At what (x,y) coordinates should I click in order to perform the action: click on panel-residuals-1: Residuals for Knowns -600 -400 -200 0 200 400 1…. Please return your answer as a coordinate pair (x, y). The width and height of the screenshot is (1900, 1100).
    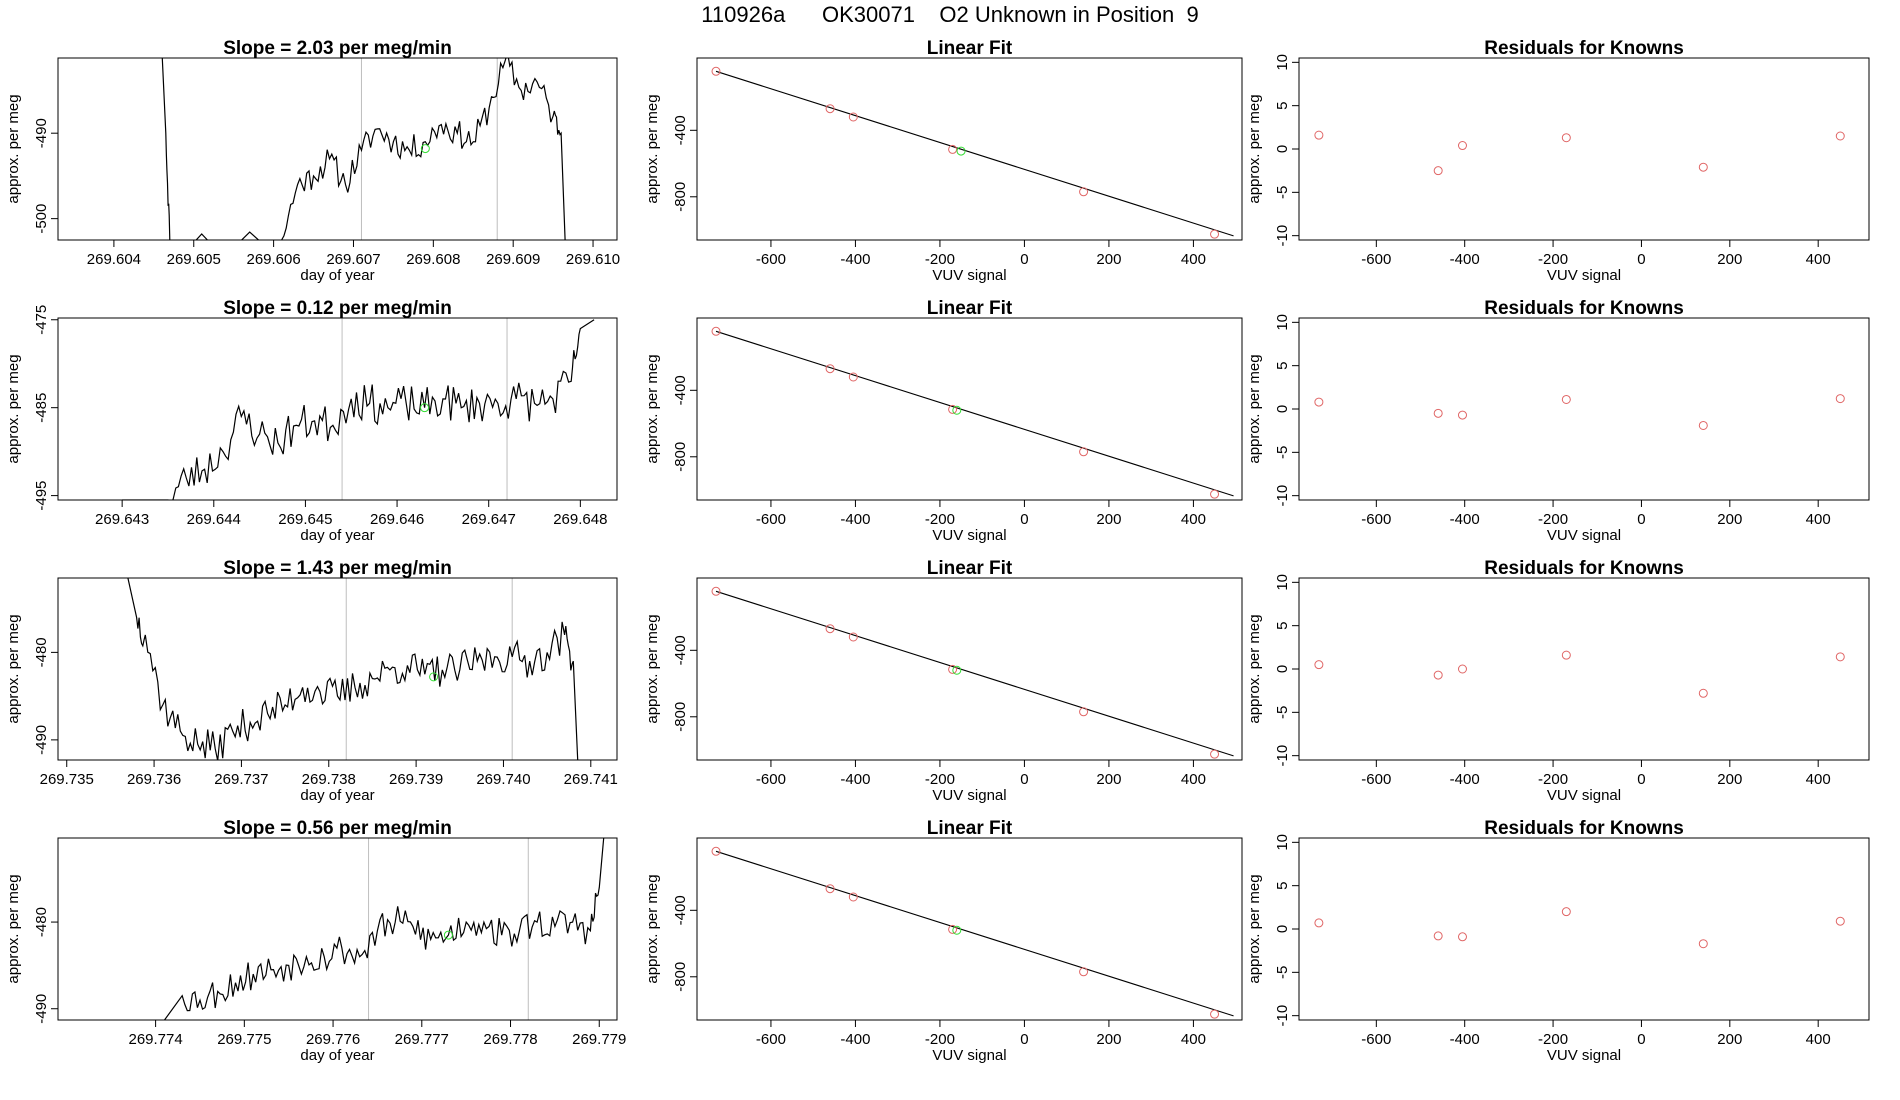
    Looking at the image, I should click on (1558, 161).